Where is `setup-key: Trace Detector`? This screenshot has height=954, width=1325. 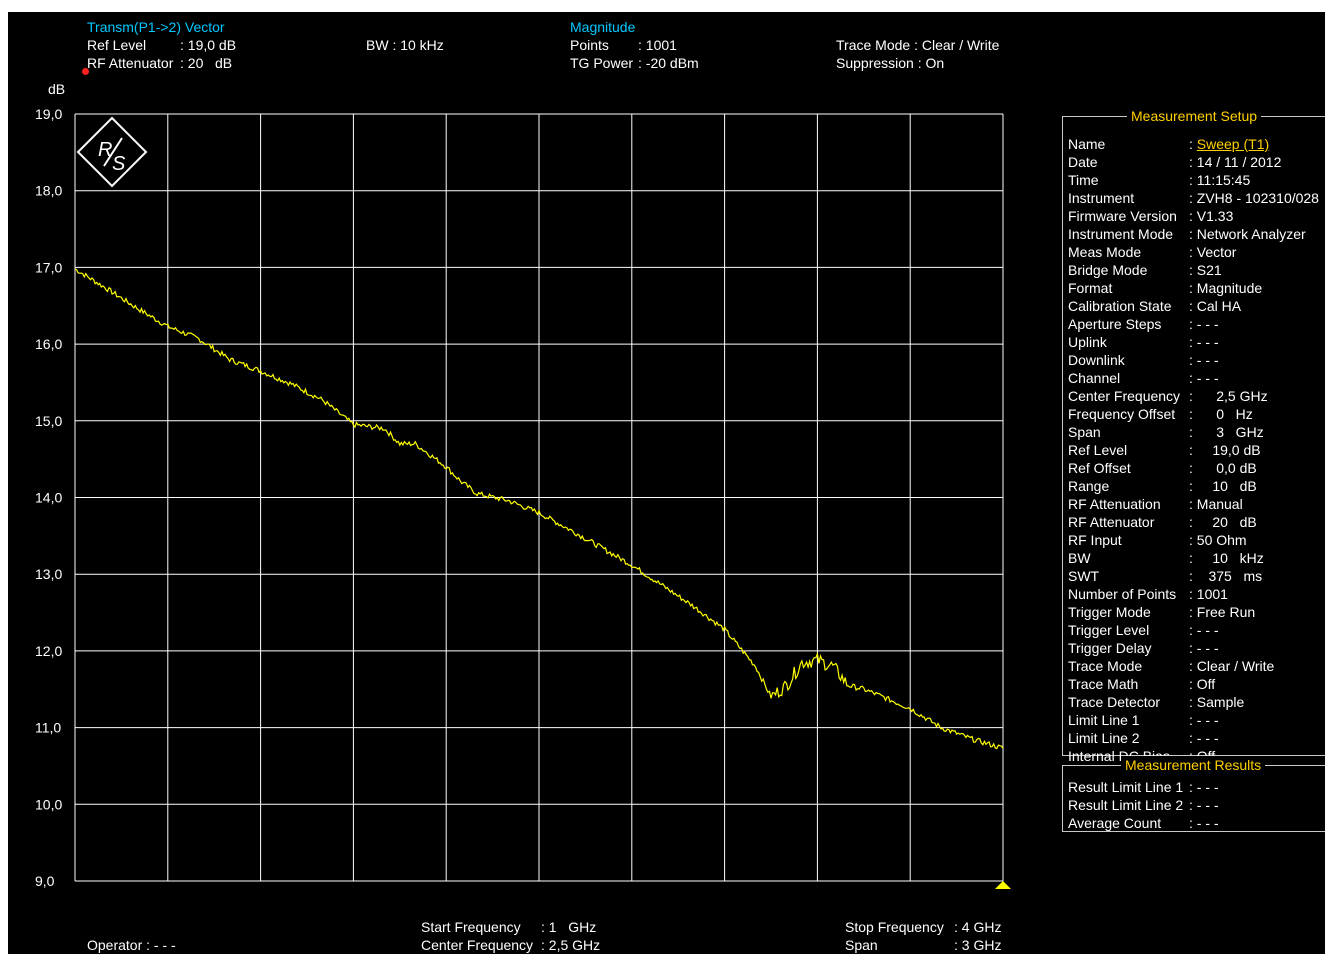 setup-key: Trace Detector is located at coordinates (1114, 702).